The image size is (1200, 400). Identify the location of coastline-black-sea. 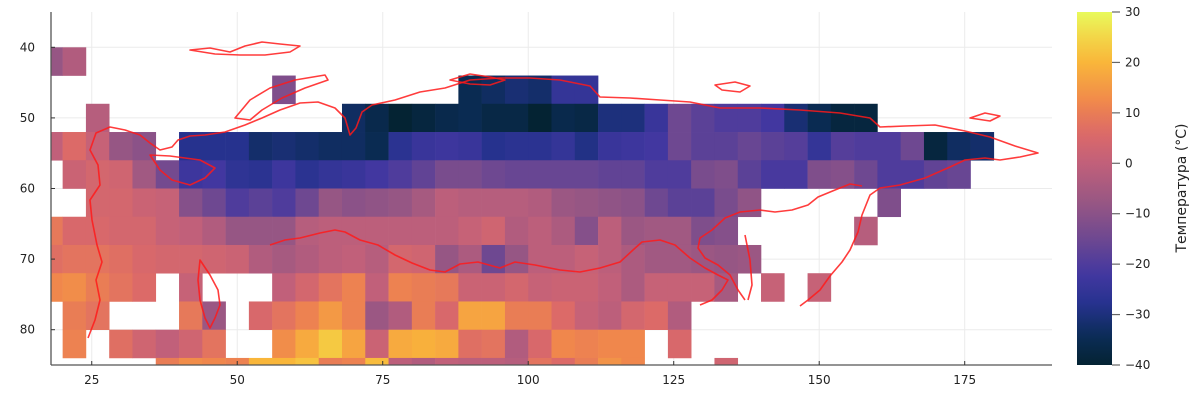
(182, 170).